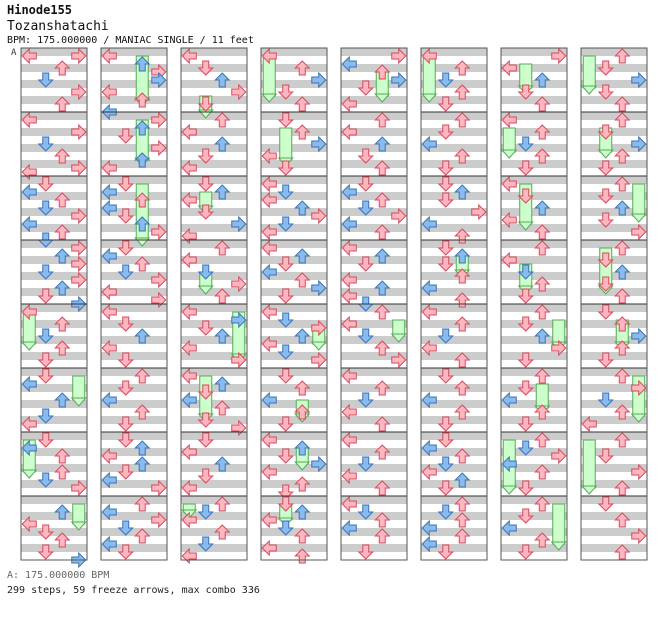 The width and height of the screenshot is (672, 620). I want to click on freeze-body, so click(639, 200).